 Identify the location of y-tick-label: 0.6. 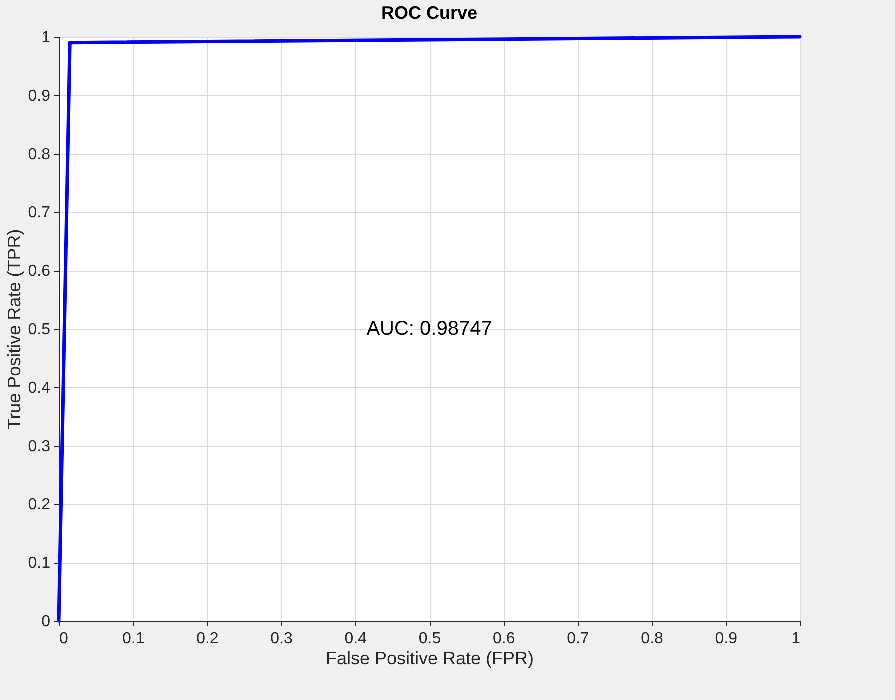
(39, 271).